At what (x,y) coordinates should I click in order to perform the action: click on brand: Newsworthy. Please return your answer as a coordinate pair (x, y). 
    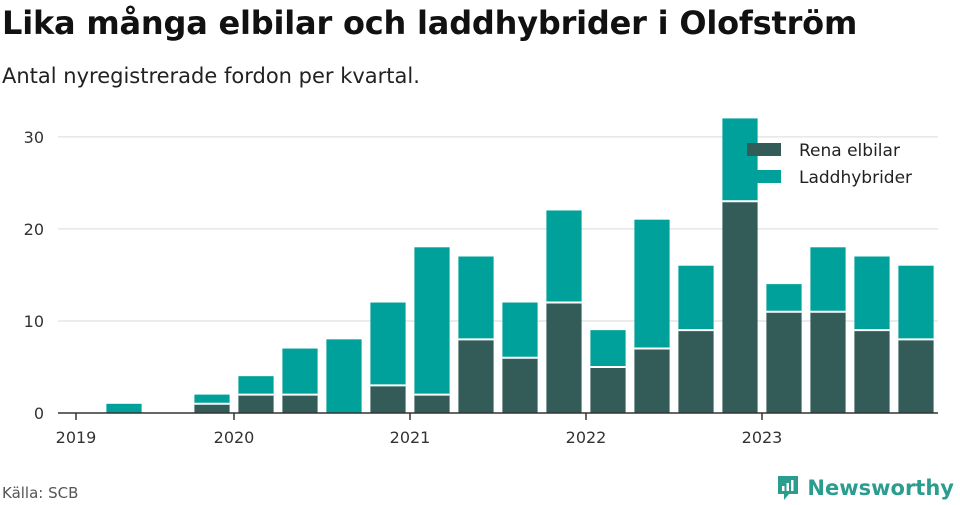
    Looking at the image, I should click on (864, 488).